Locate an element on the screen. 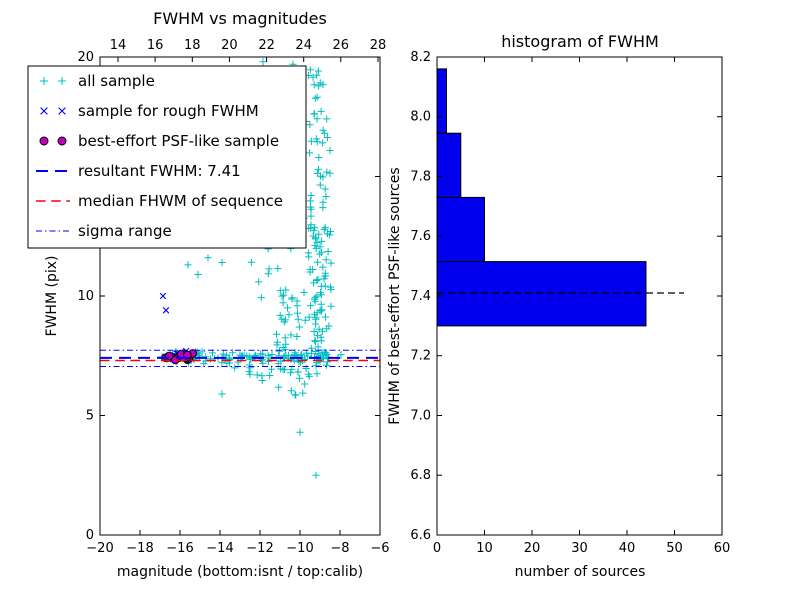  y-tick-label: 7.2 is located at coordinates (420, 356).